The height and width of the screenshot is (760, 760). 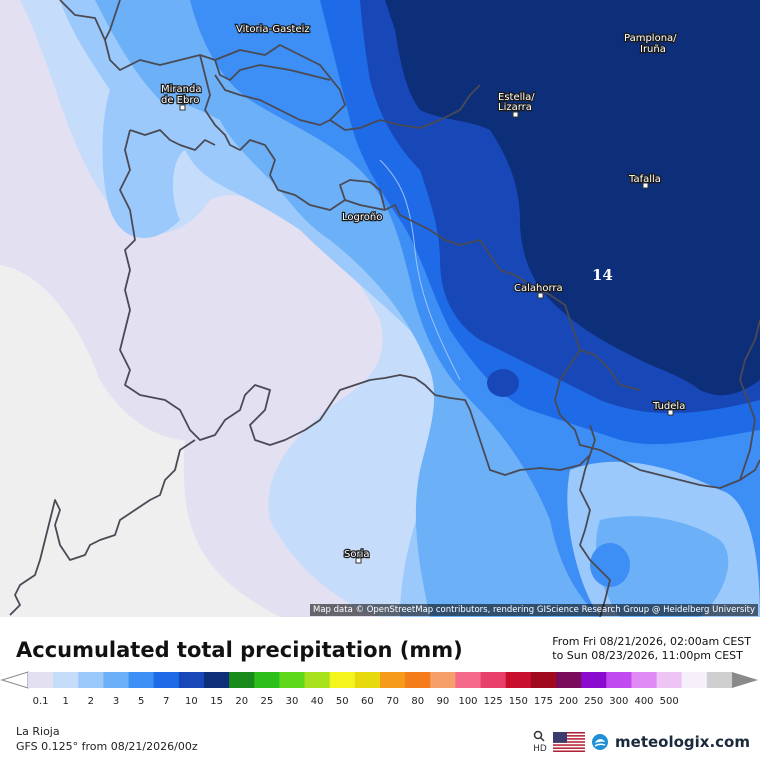 I want to click on legend-label: 70, so click(x=392, y=701).